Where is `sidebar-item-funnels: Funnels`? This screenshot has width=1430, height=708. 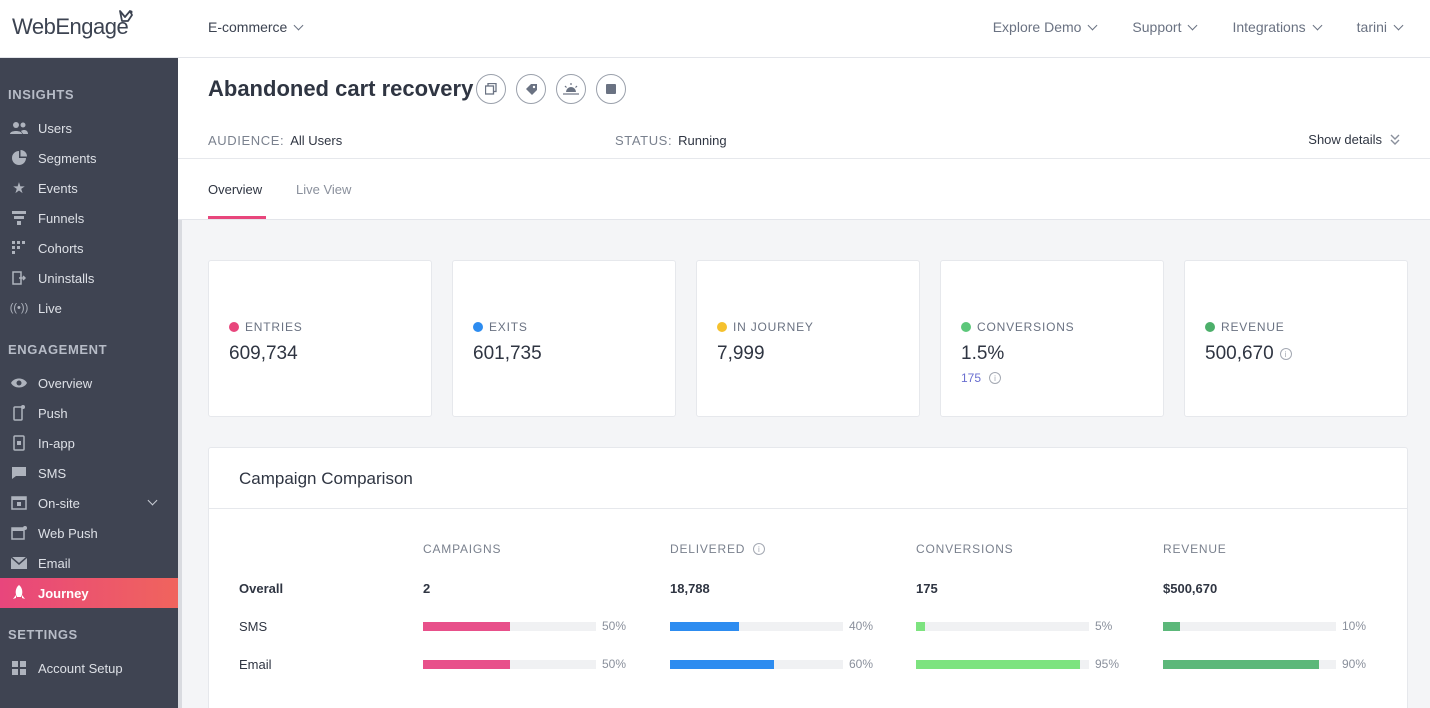
sidebar-item-funnels: Funnels is located at coordinates (89, 218).